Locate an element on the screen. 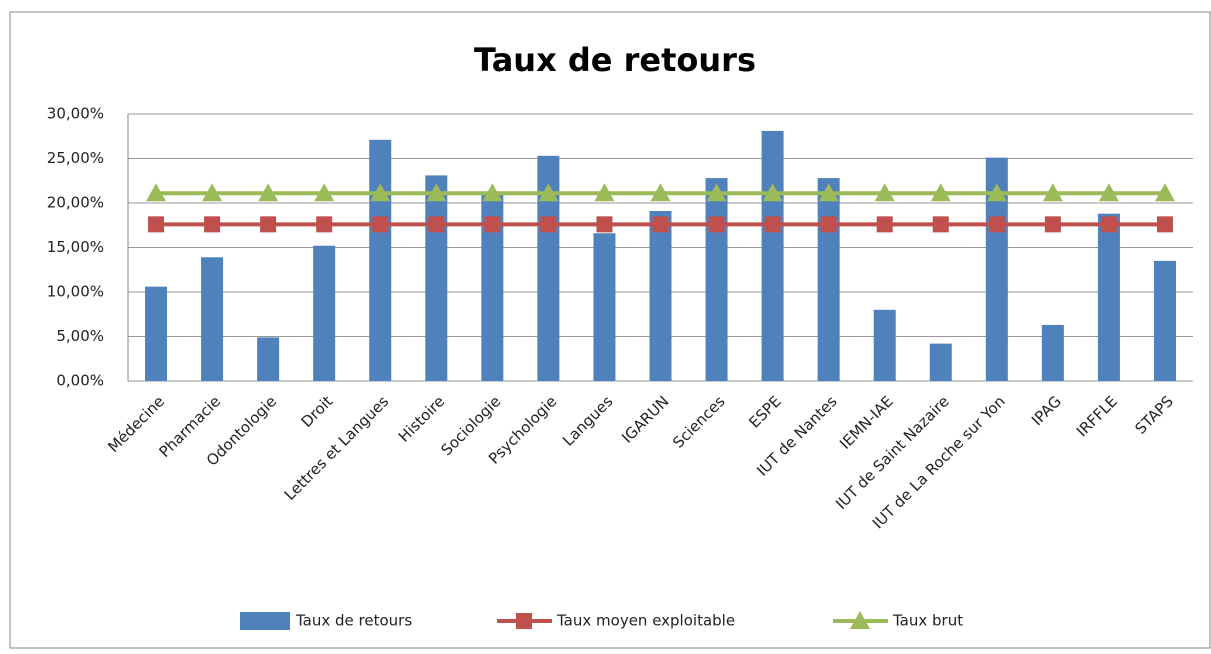 Image resolution: width=1211 pixels, height=654 pixels. y-tick-label: 0,00% is located at coordinates (80, 381).